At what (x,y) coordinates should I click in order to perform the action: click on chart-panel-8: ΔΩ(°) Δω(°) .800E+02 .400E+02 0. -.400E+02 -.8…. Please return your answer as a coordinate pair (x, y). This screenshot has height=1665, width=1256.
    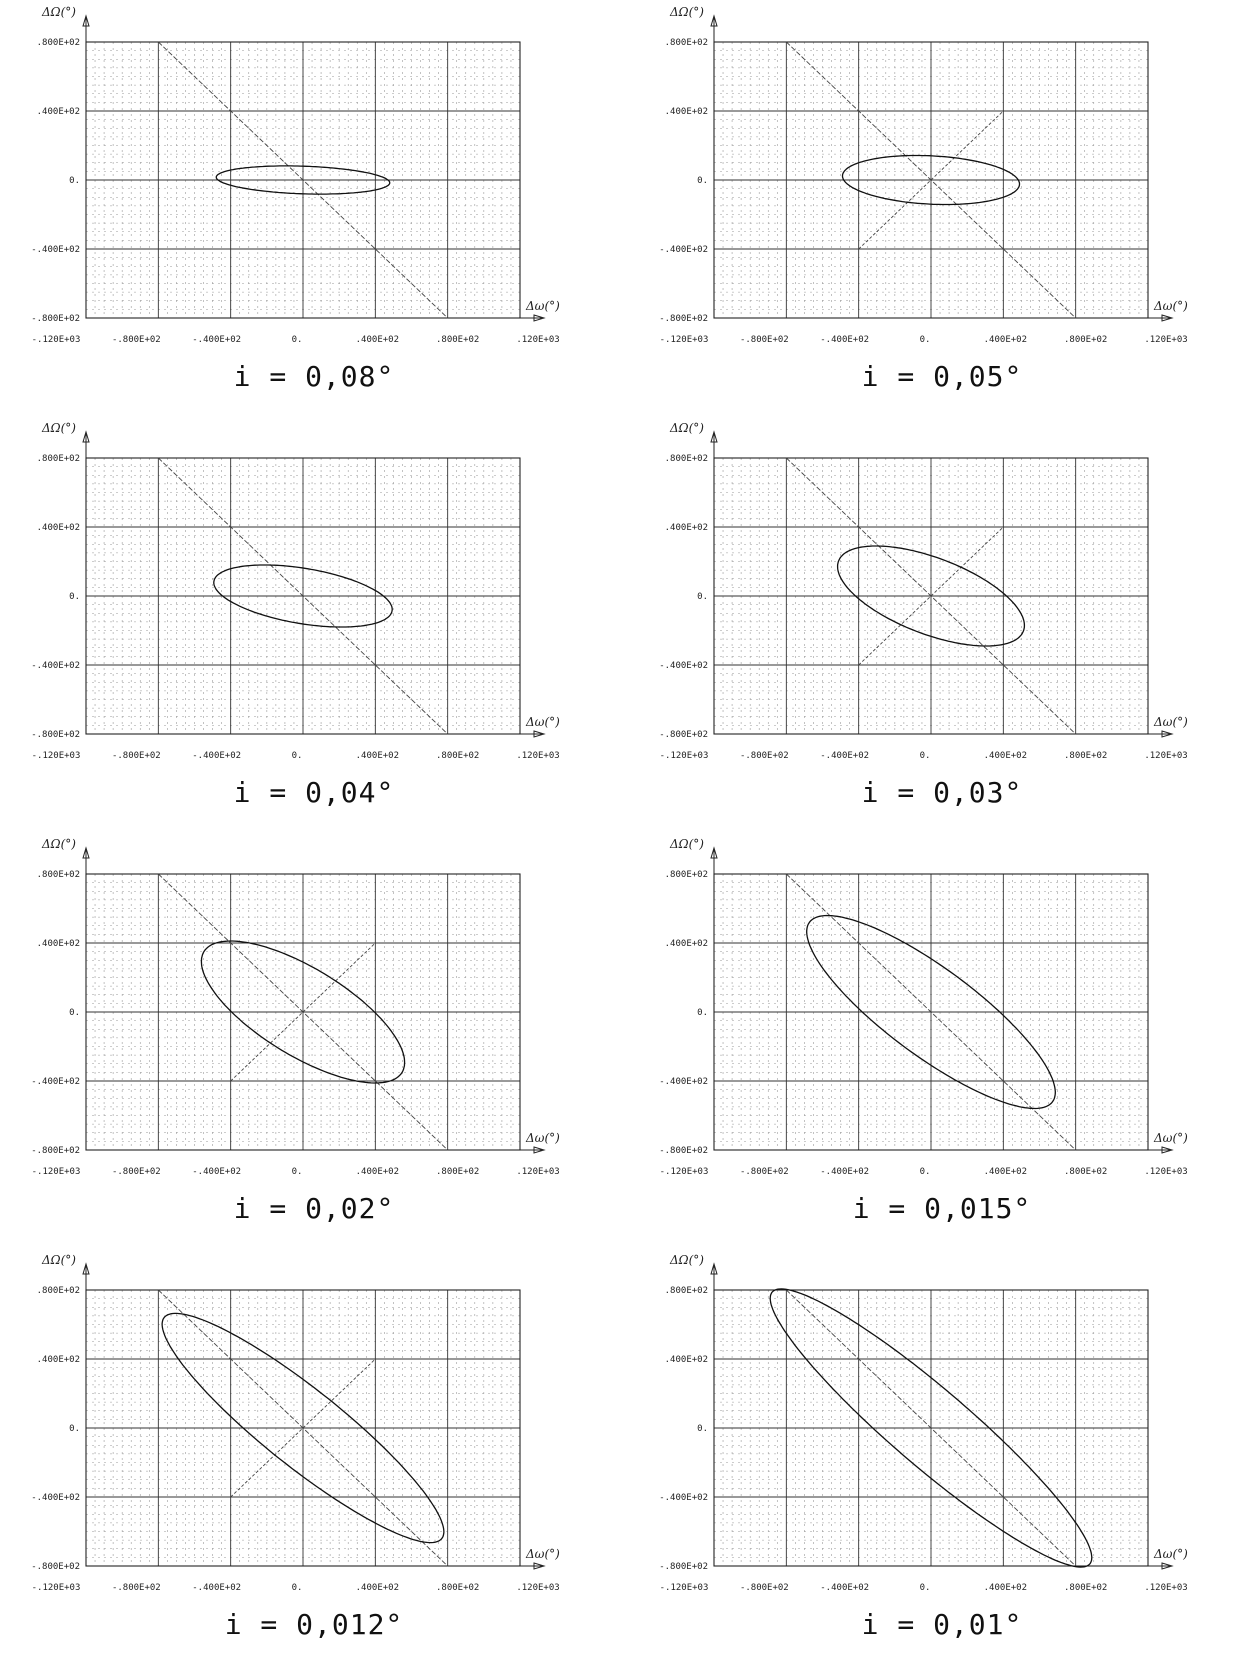
    Looking at the image, I should click on (942, 1456).